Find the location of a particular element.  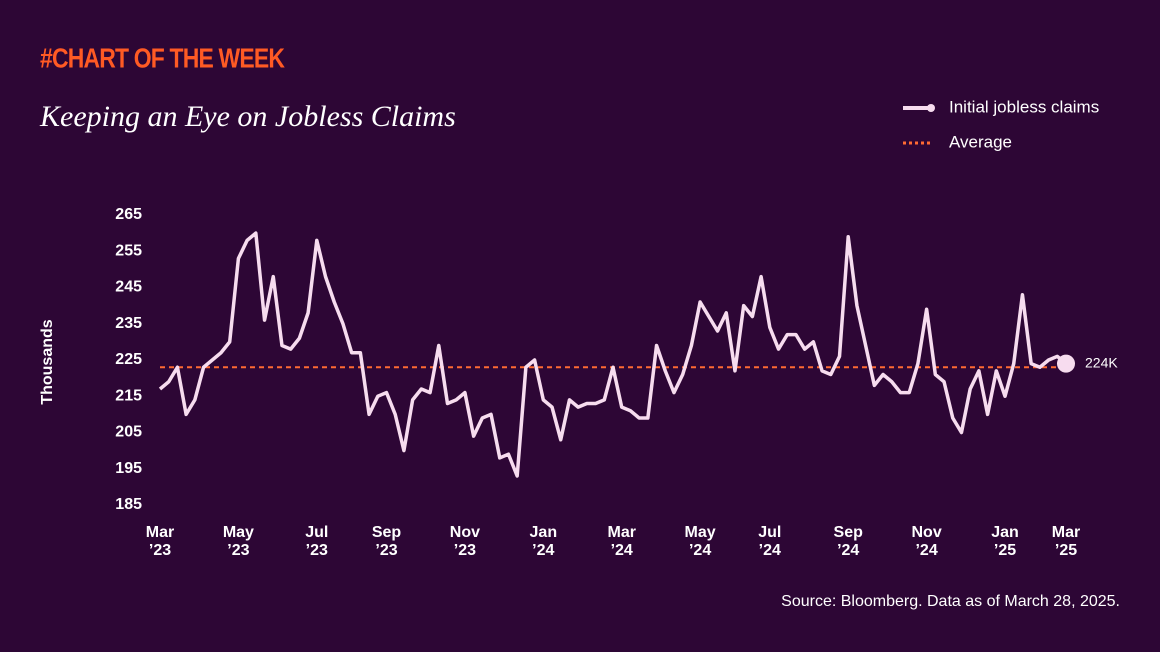

chart-title: Keeping an Eye on Jobless Claims is located at coordinates (247, 116).